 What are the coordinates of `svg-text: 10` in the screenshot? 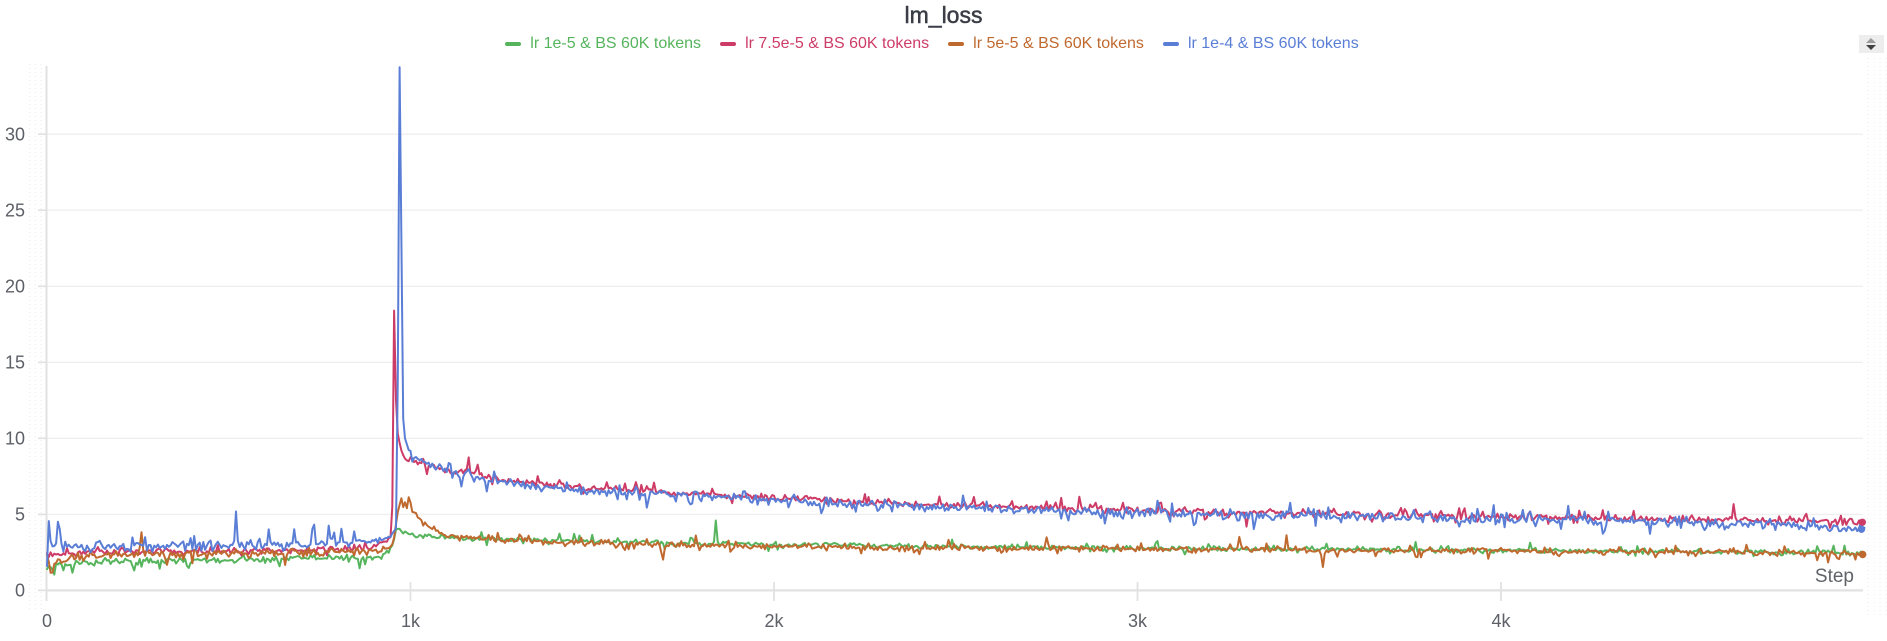 It's located at (15, 439).